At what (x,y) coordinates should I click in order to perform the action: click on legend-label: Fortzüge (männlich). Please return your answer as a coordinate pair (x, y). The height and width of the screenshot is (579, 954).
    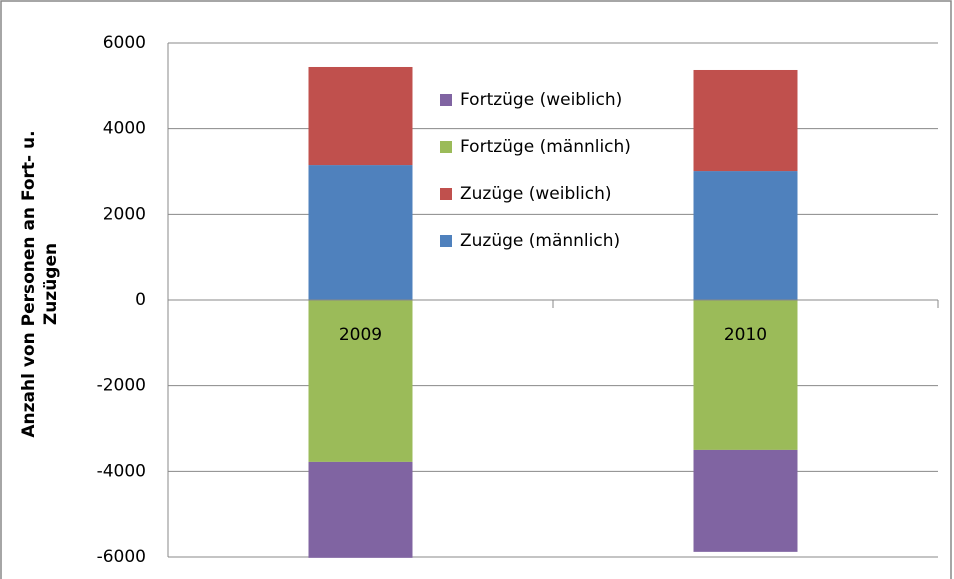
    Looking at the image, I should click on (545, 147).